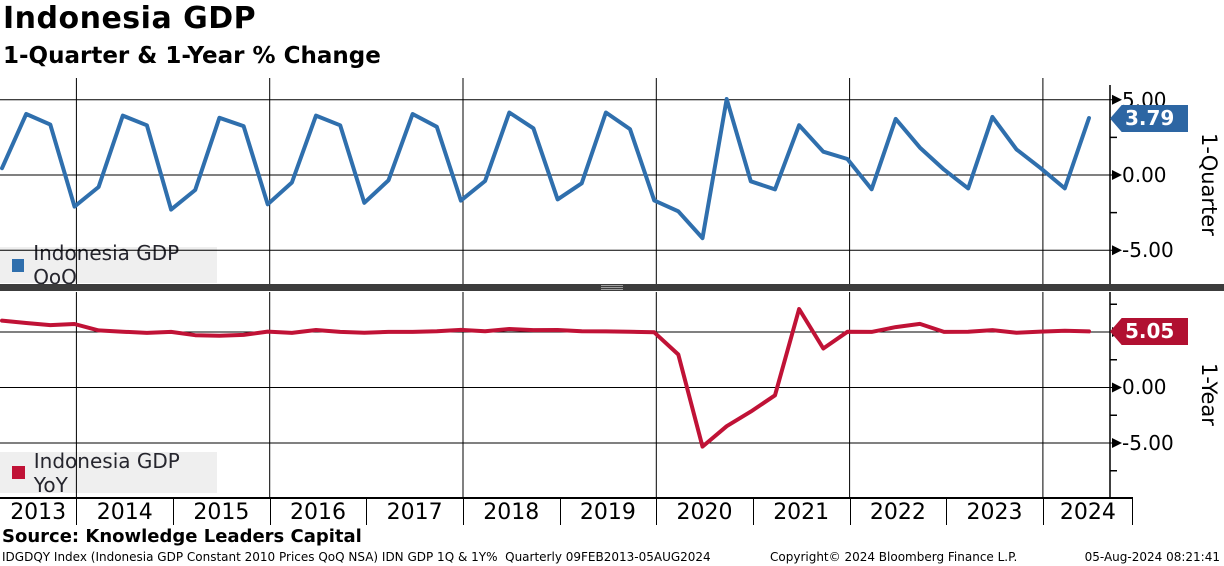  Describe the element at coordinates (318, 512) in the screenshot. I see `x-axis-year-label: 2016` at that location.